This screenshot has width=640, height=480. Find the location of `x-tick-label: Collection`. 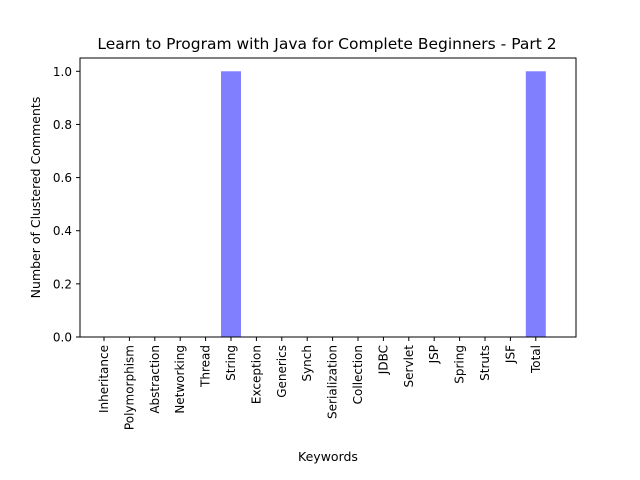

x-tick-label: Collection is located at coordinates (358, 374).